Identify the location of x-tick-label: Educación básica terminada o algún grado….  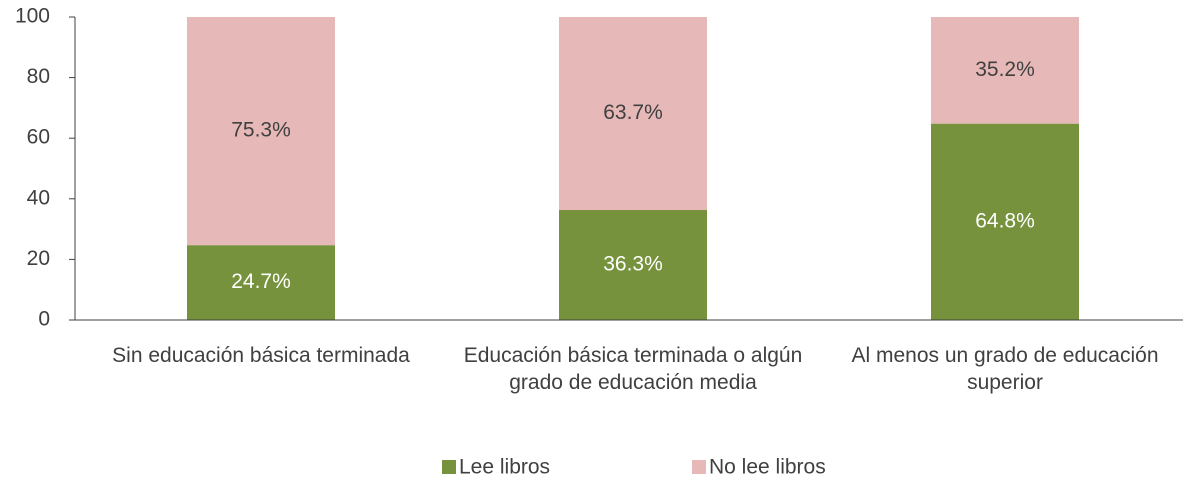
(633, 369).